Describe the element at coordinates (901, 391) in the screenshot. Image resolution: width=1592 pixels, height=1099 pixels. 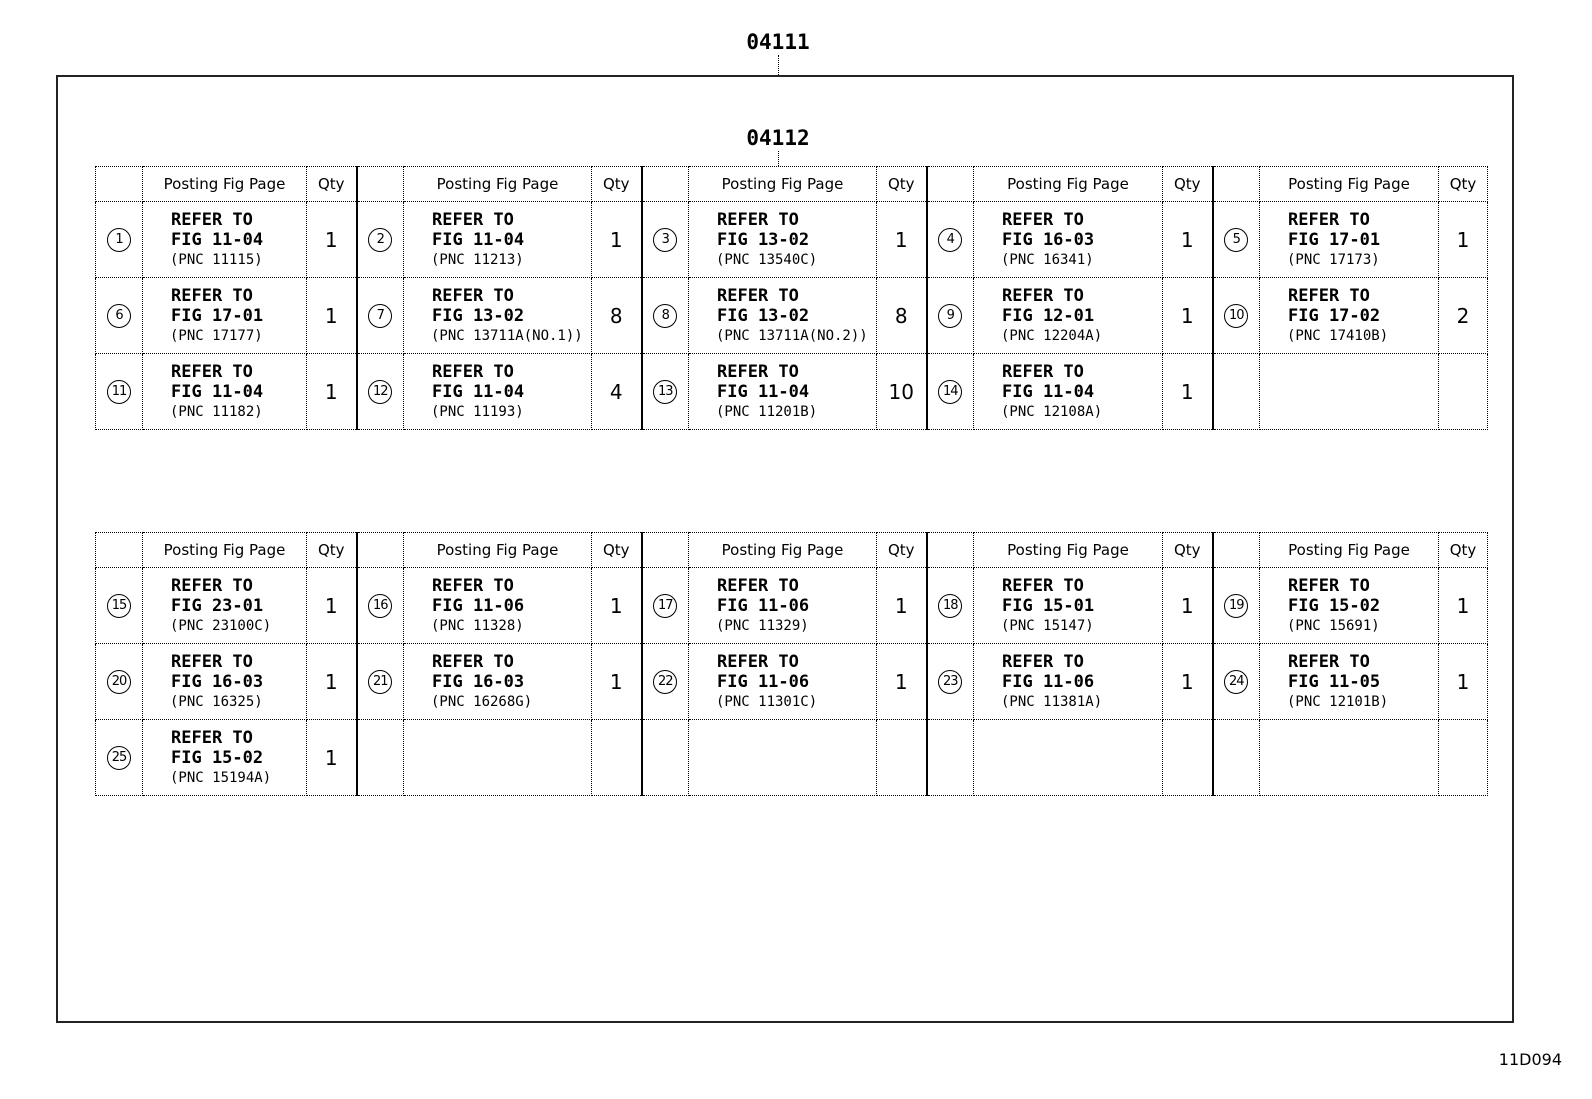
I see `qty-cell: 10` at that location.